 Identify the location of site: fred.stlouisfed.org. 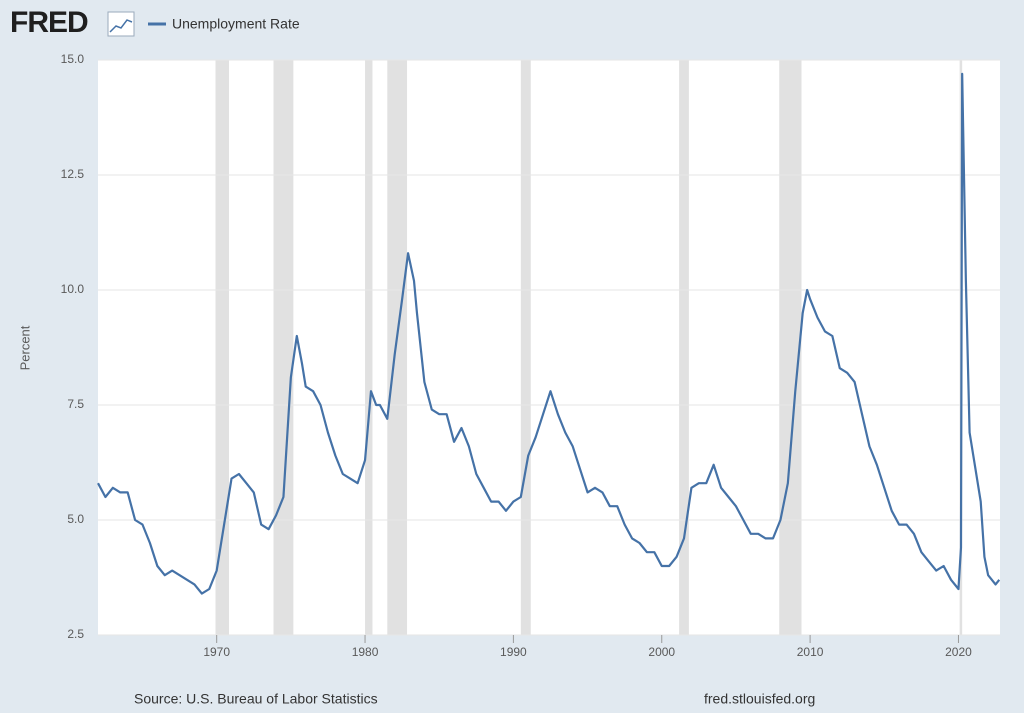
(759, 699).